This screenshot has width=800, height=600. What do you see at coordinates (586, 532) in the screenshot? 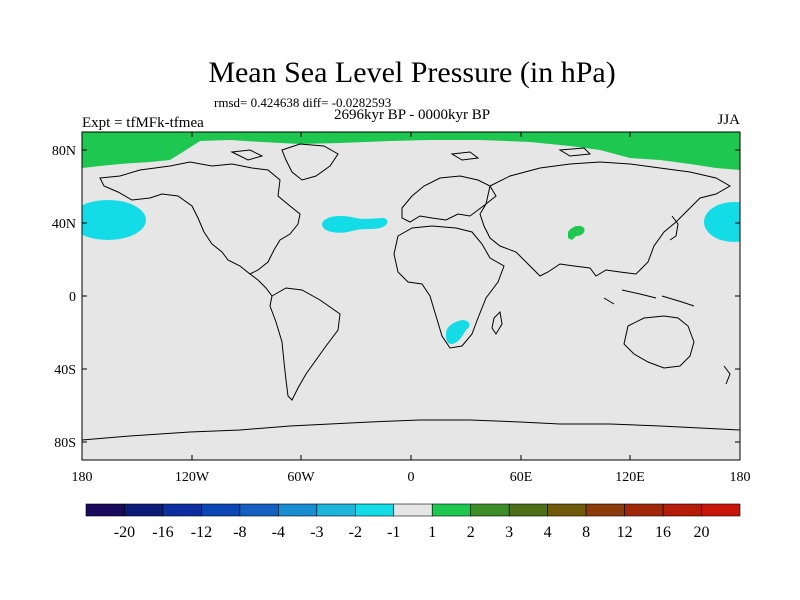
I see `colorbar-label: 8` at bounding box center [586, 532].